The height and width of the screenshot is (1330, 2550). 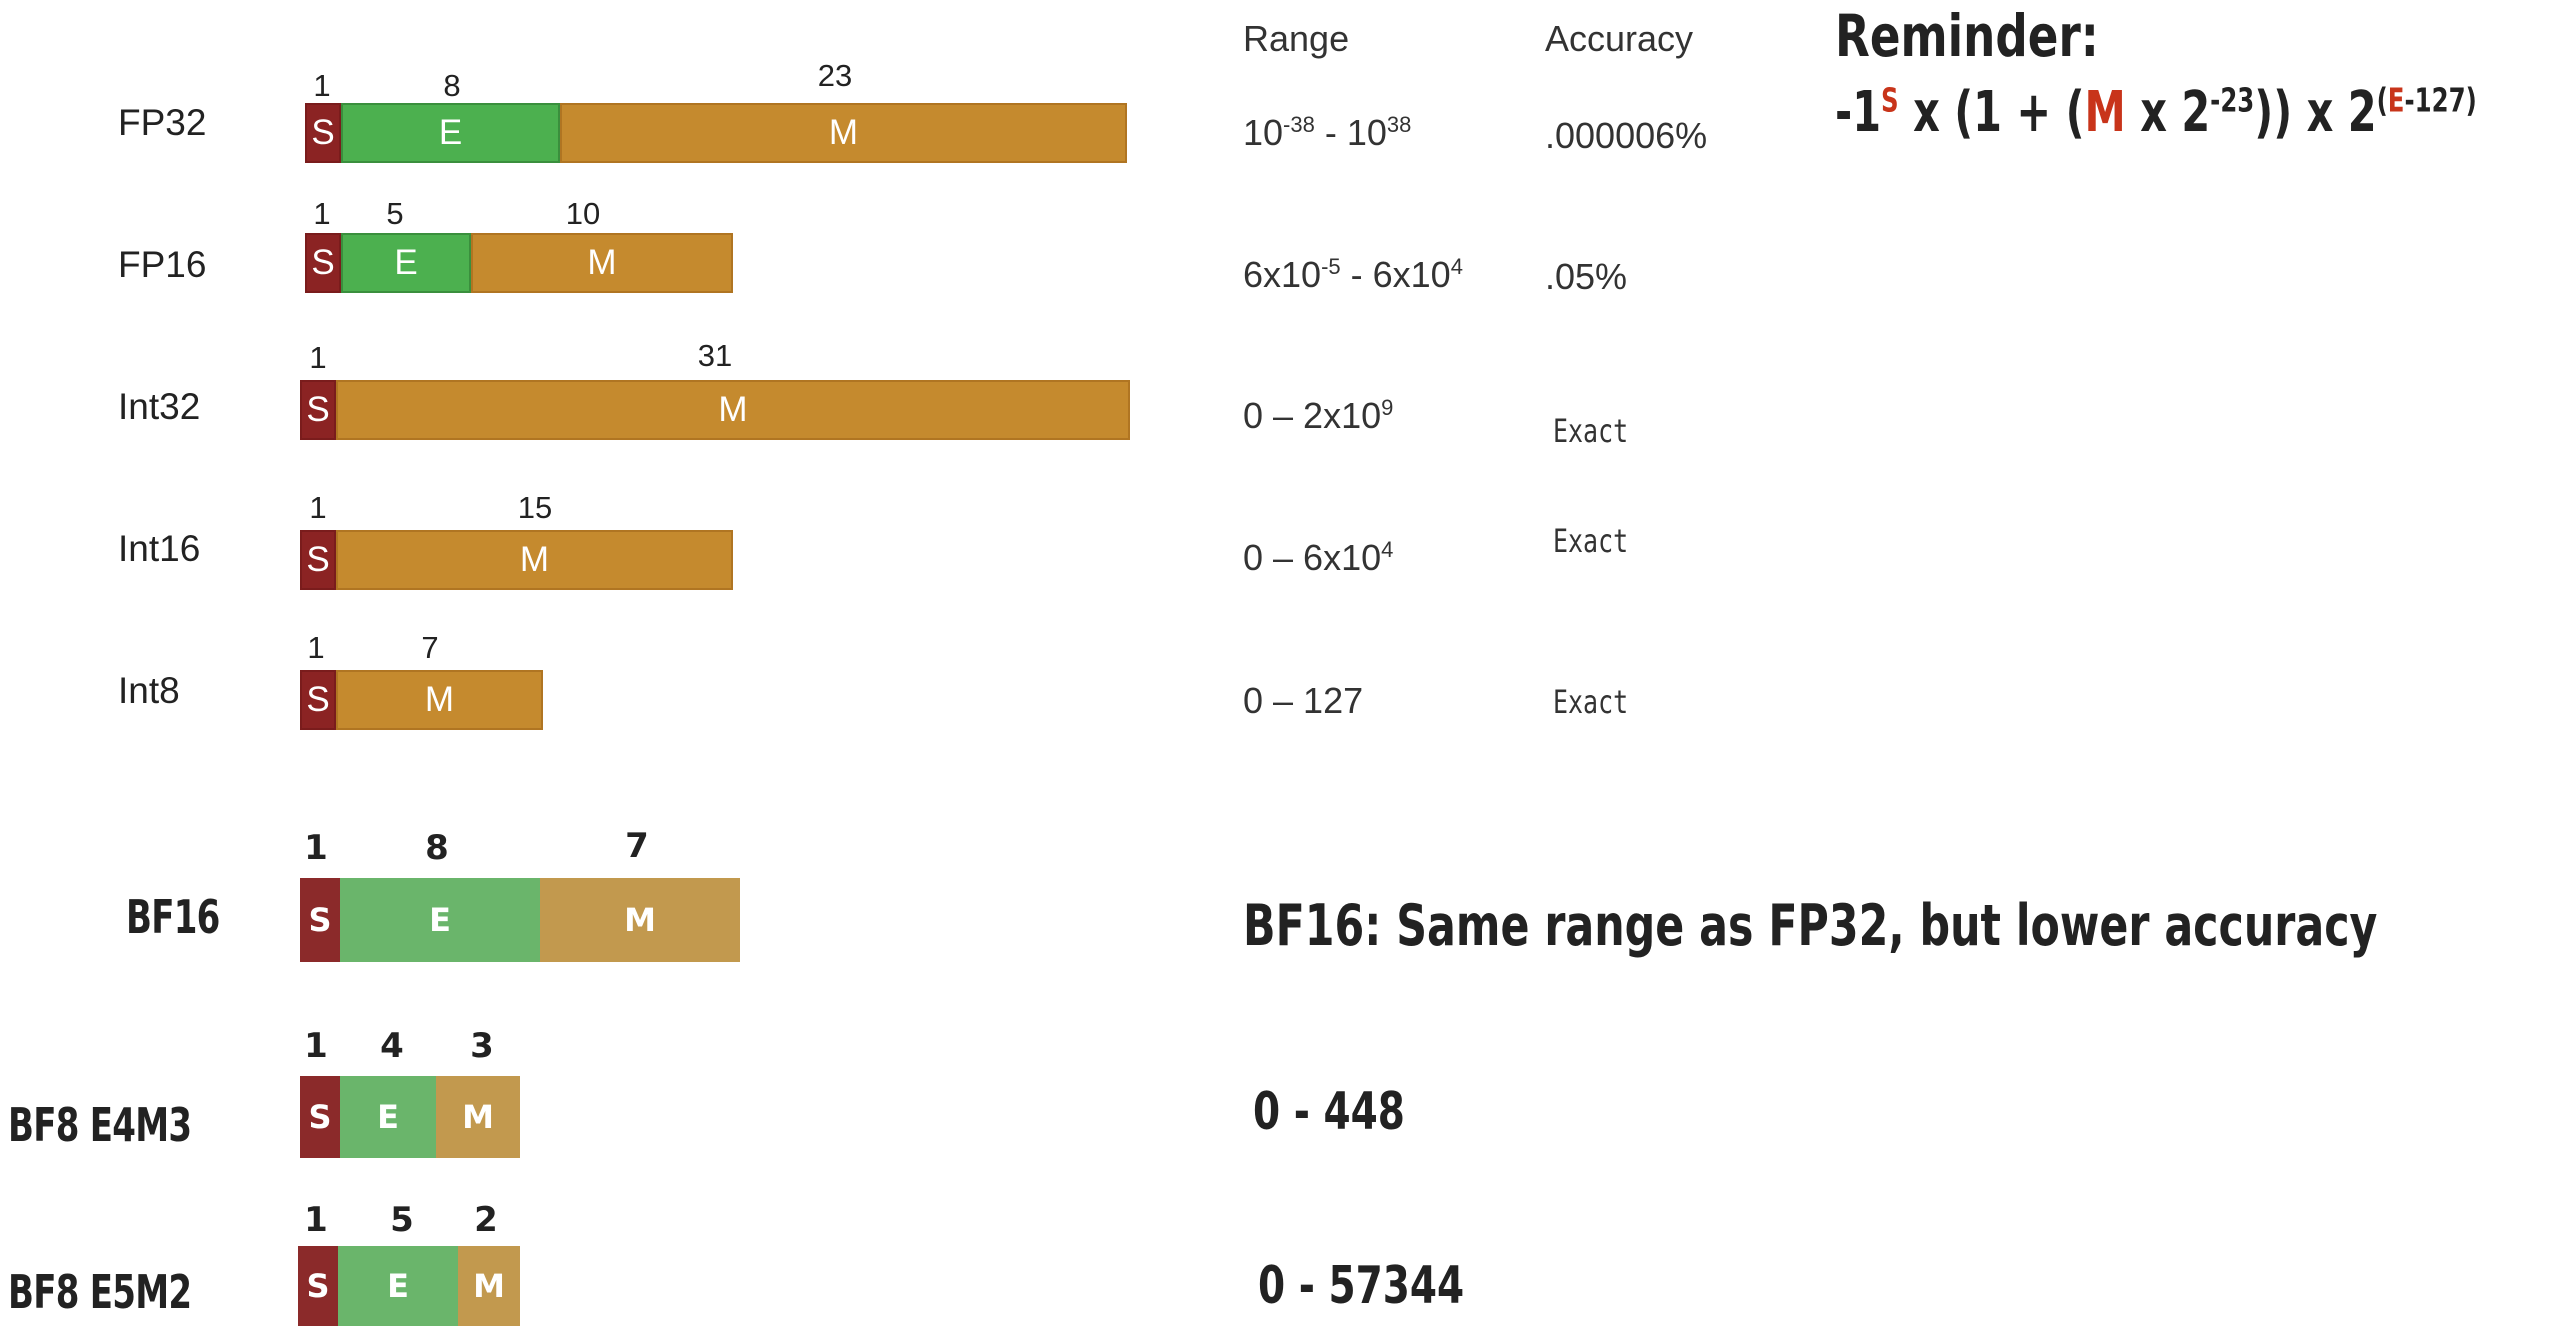 What do you see at coordinates (162, 122) in the screenshot?
I see `format-name-fp32: FP32` at bounding box center [162, 122].